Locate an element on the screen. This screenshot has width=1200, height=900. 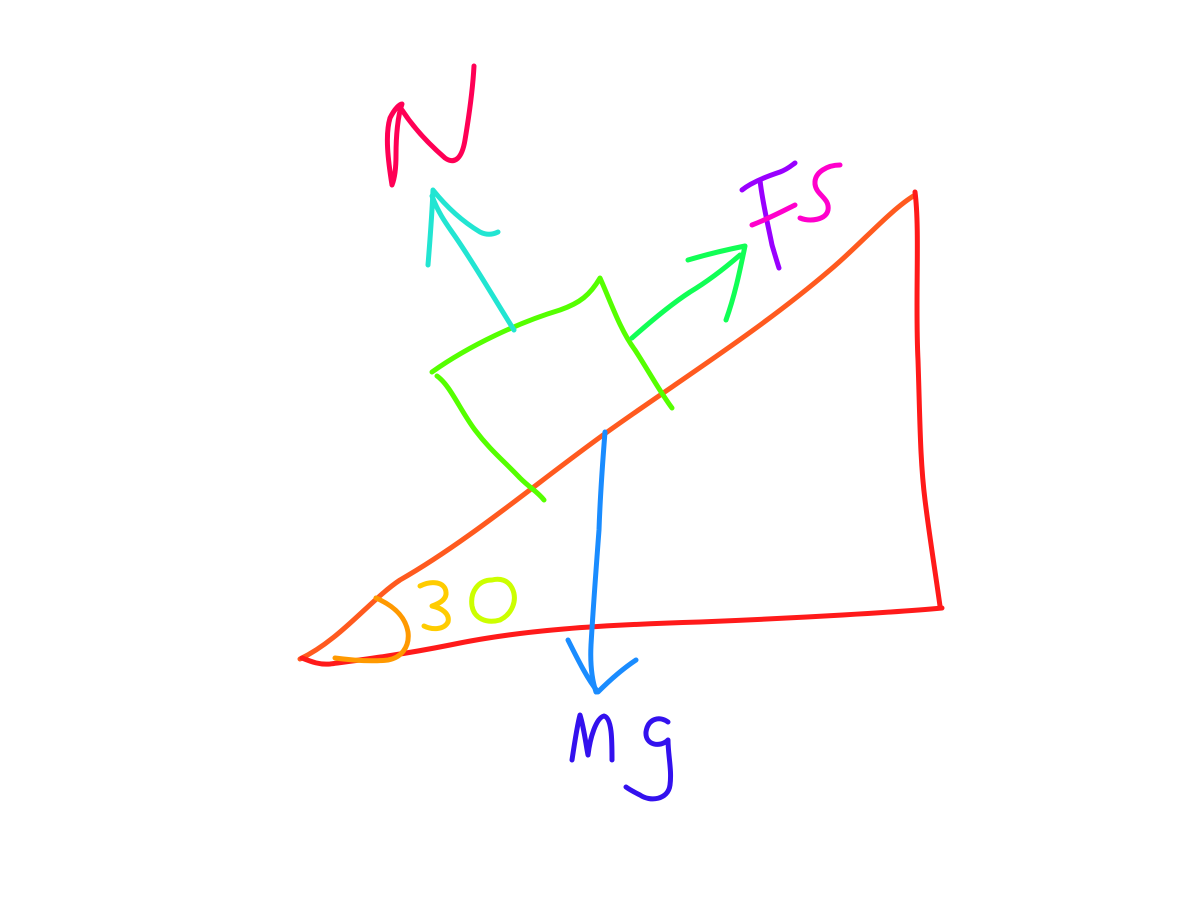
weight-arrowhead is located at coordinates (602, 666).